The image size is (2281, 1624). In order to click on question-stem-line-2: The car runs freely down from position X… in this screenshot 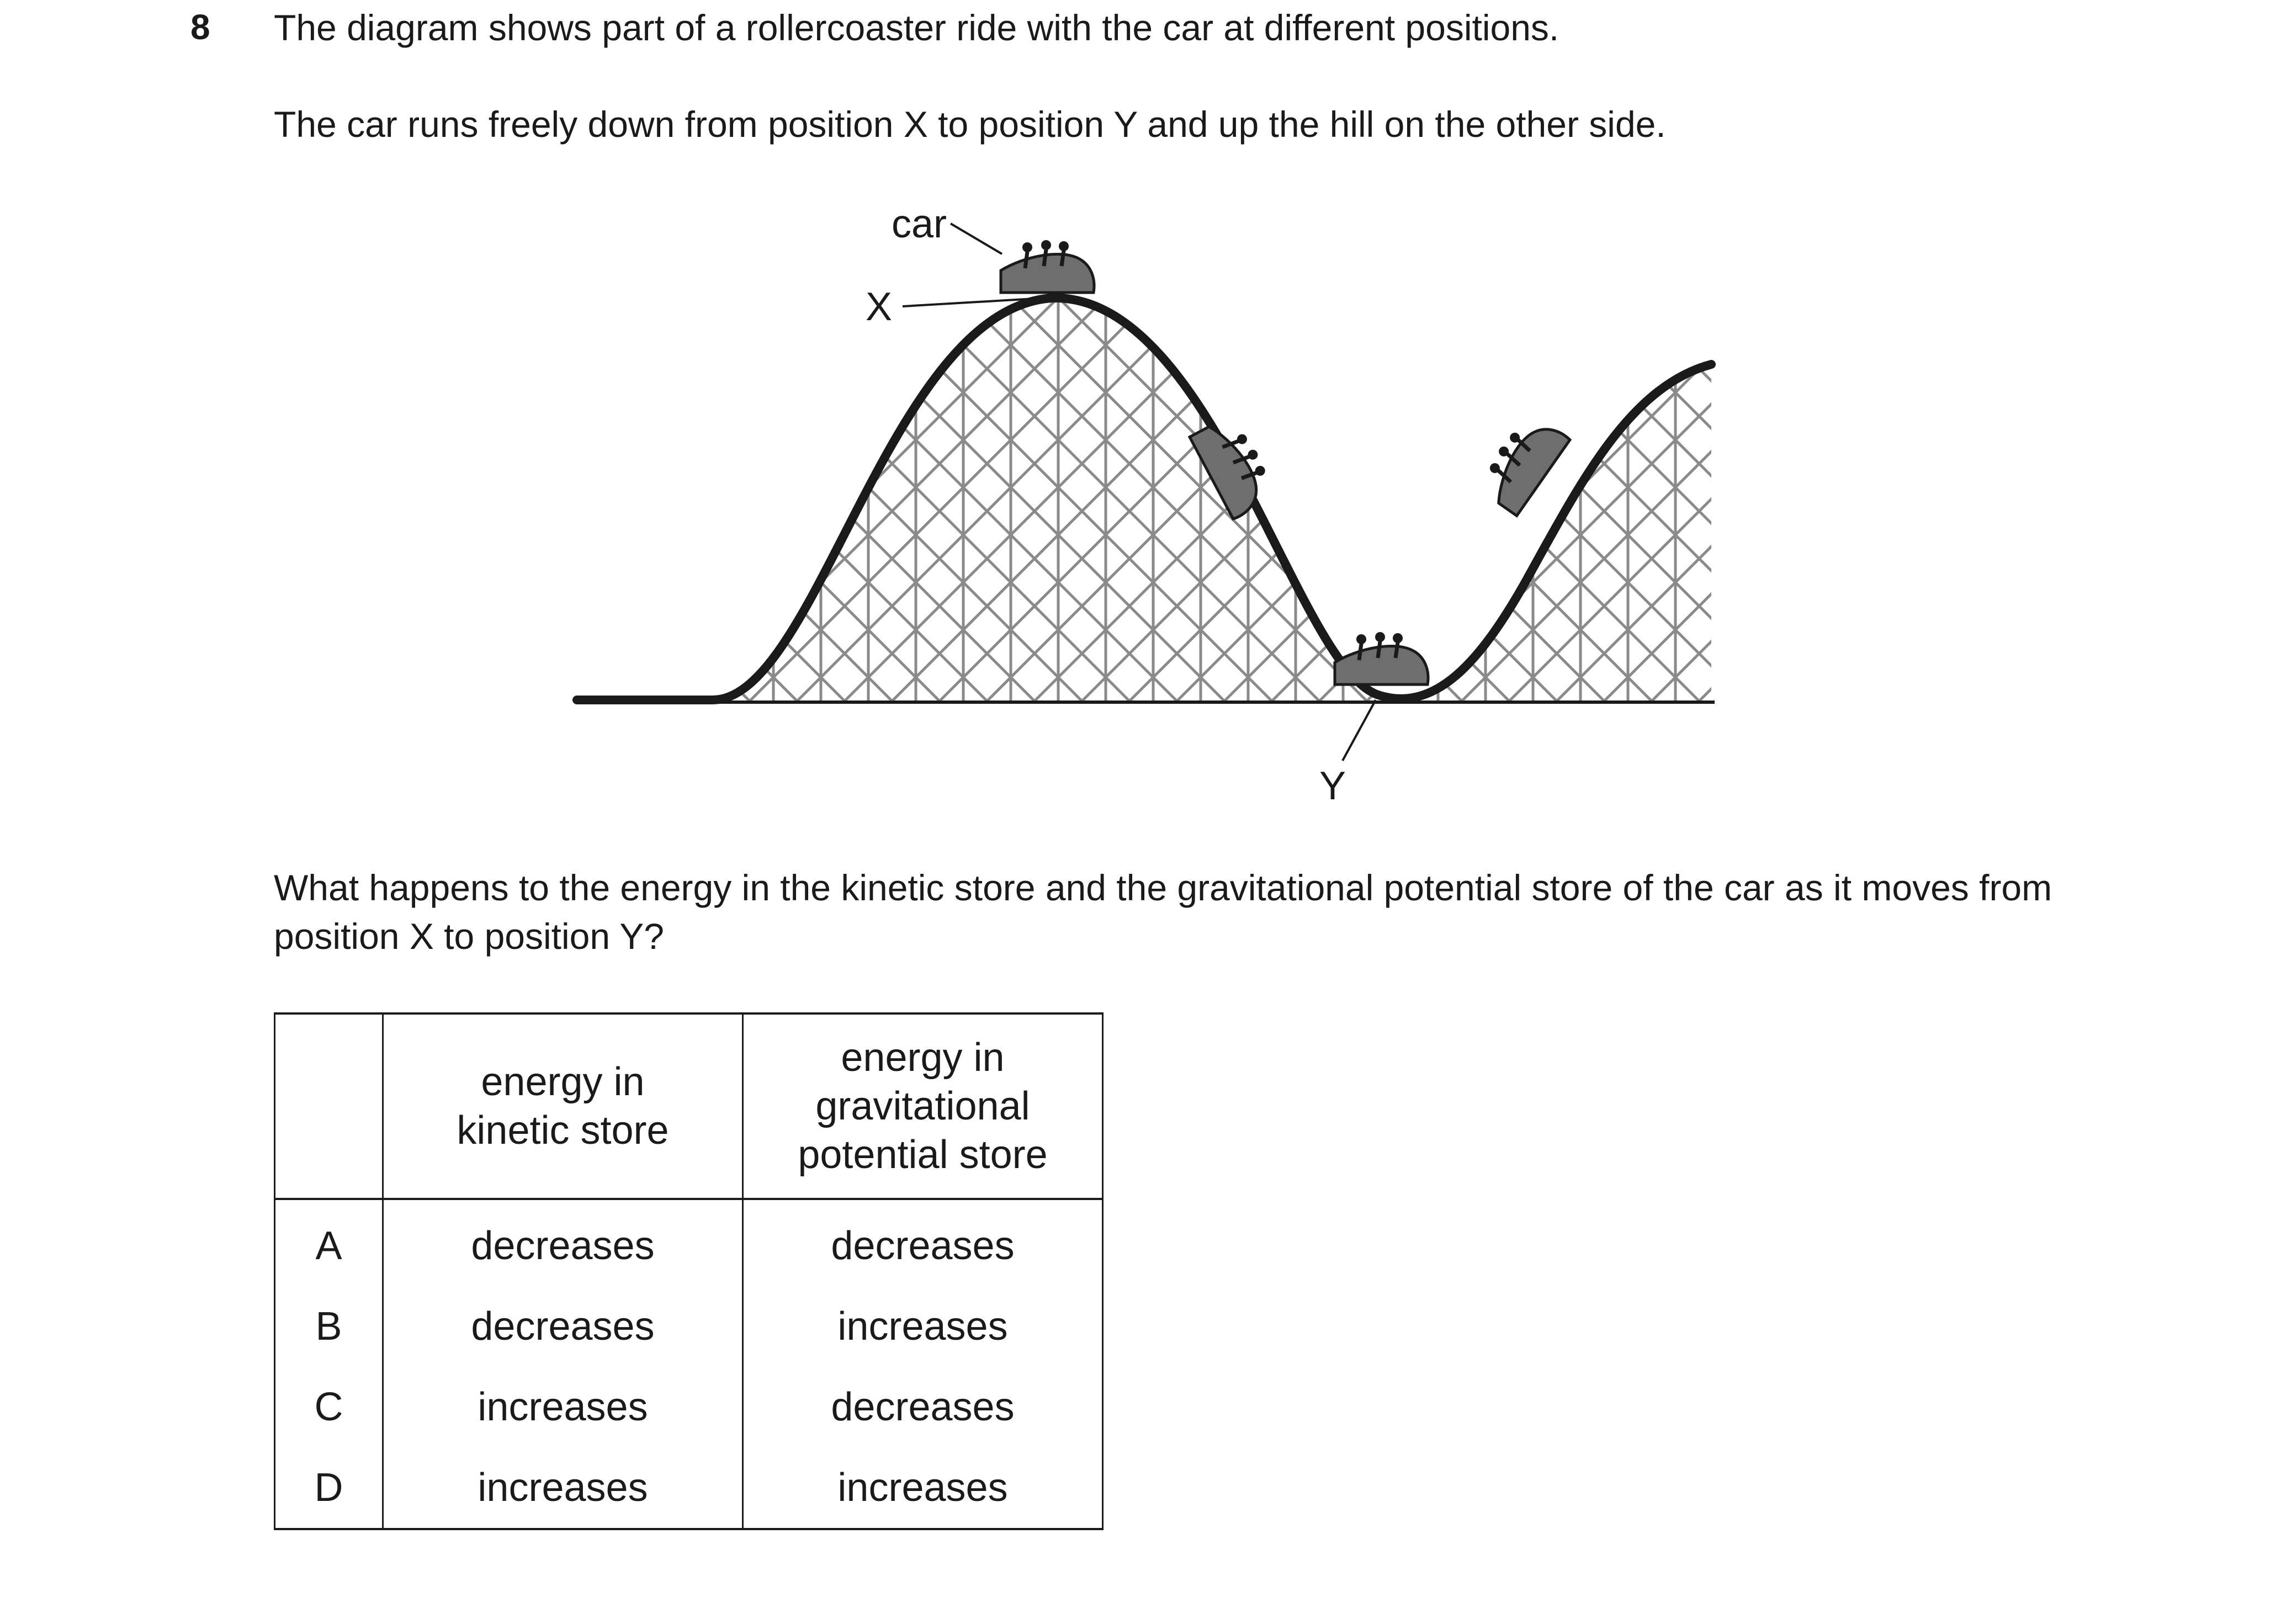, I will do `click(970, 124)`.